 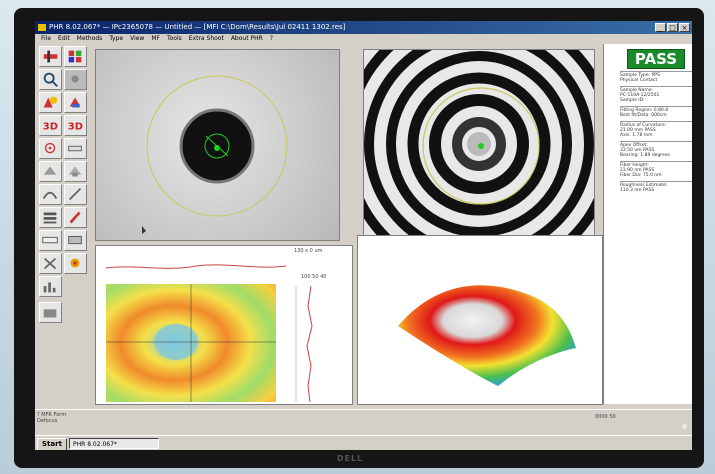 I want to click on tool-histogram-button, so click(x=50, y=286).